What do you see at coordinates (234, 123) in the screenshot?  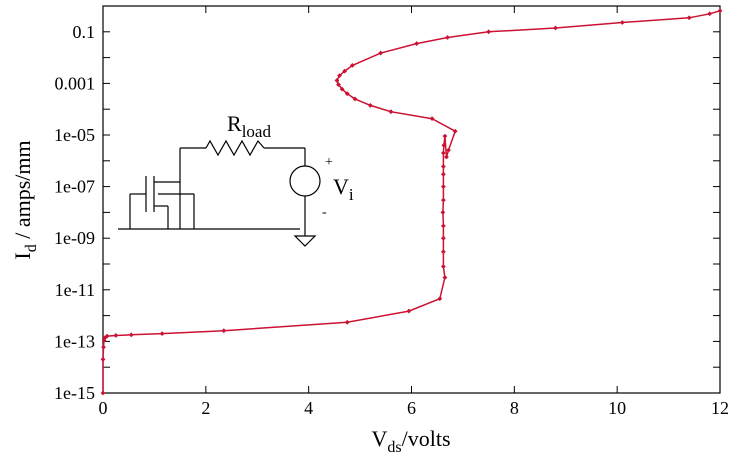 I see `resistor-label-main: R` at bounding box center [234, 123].